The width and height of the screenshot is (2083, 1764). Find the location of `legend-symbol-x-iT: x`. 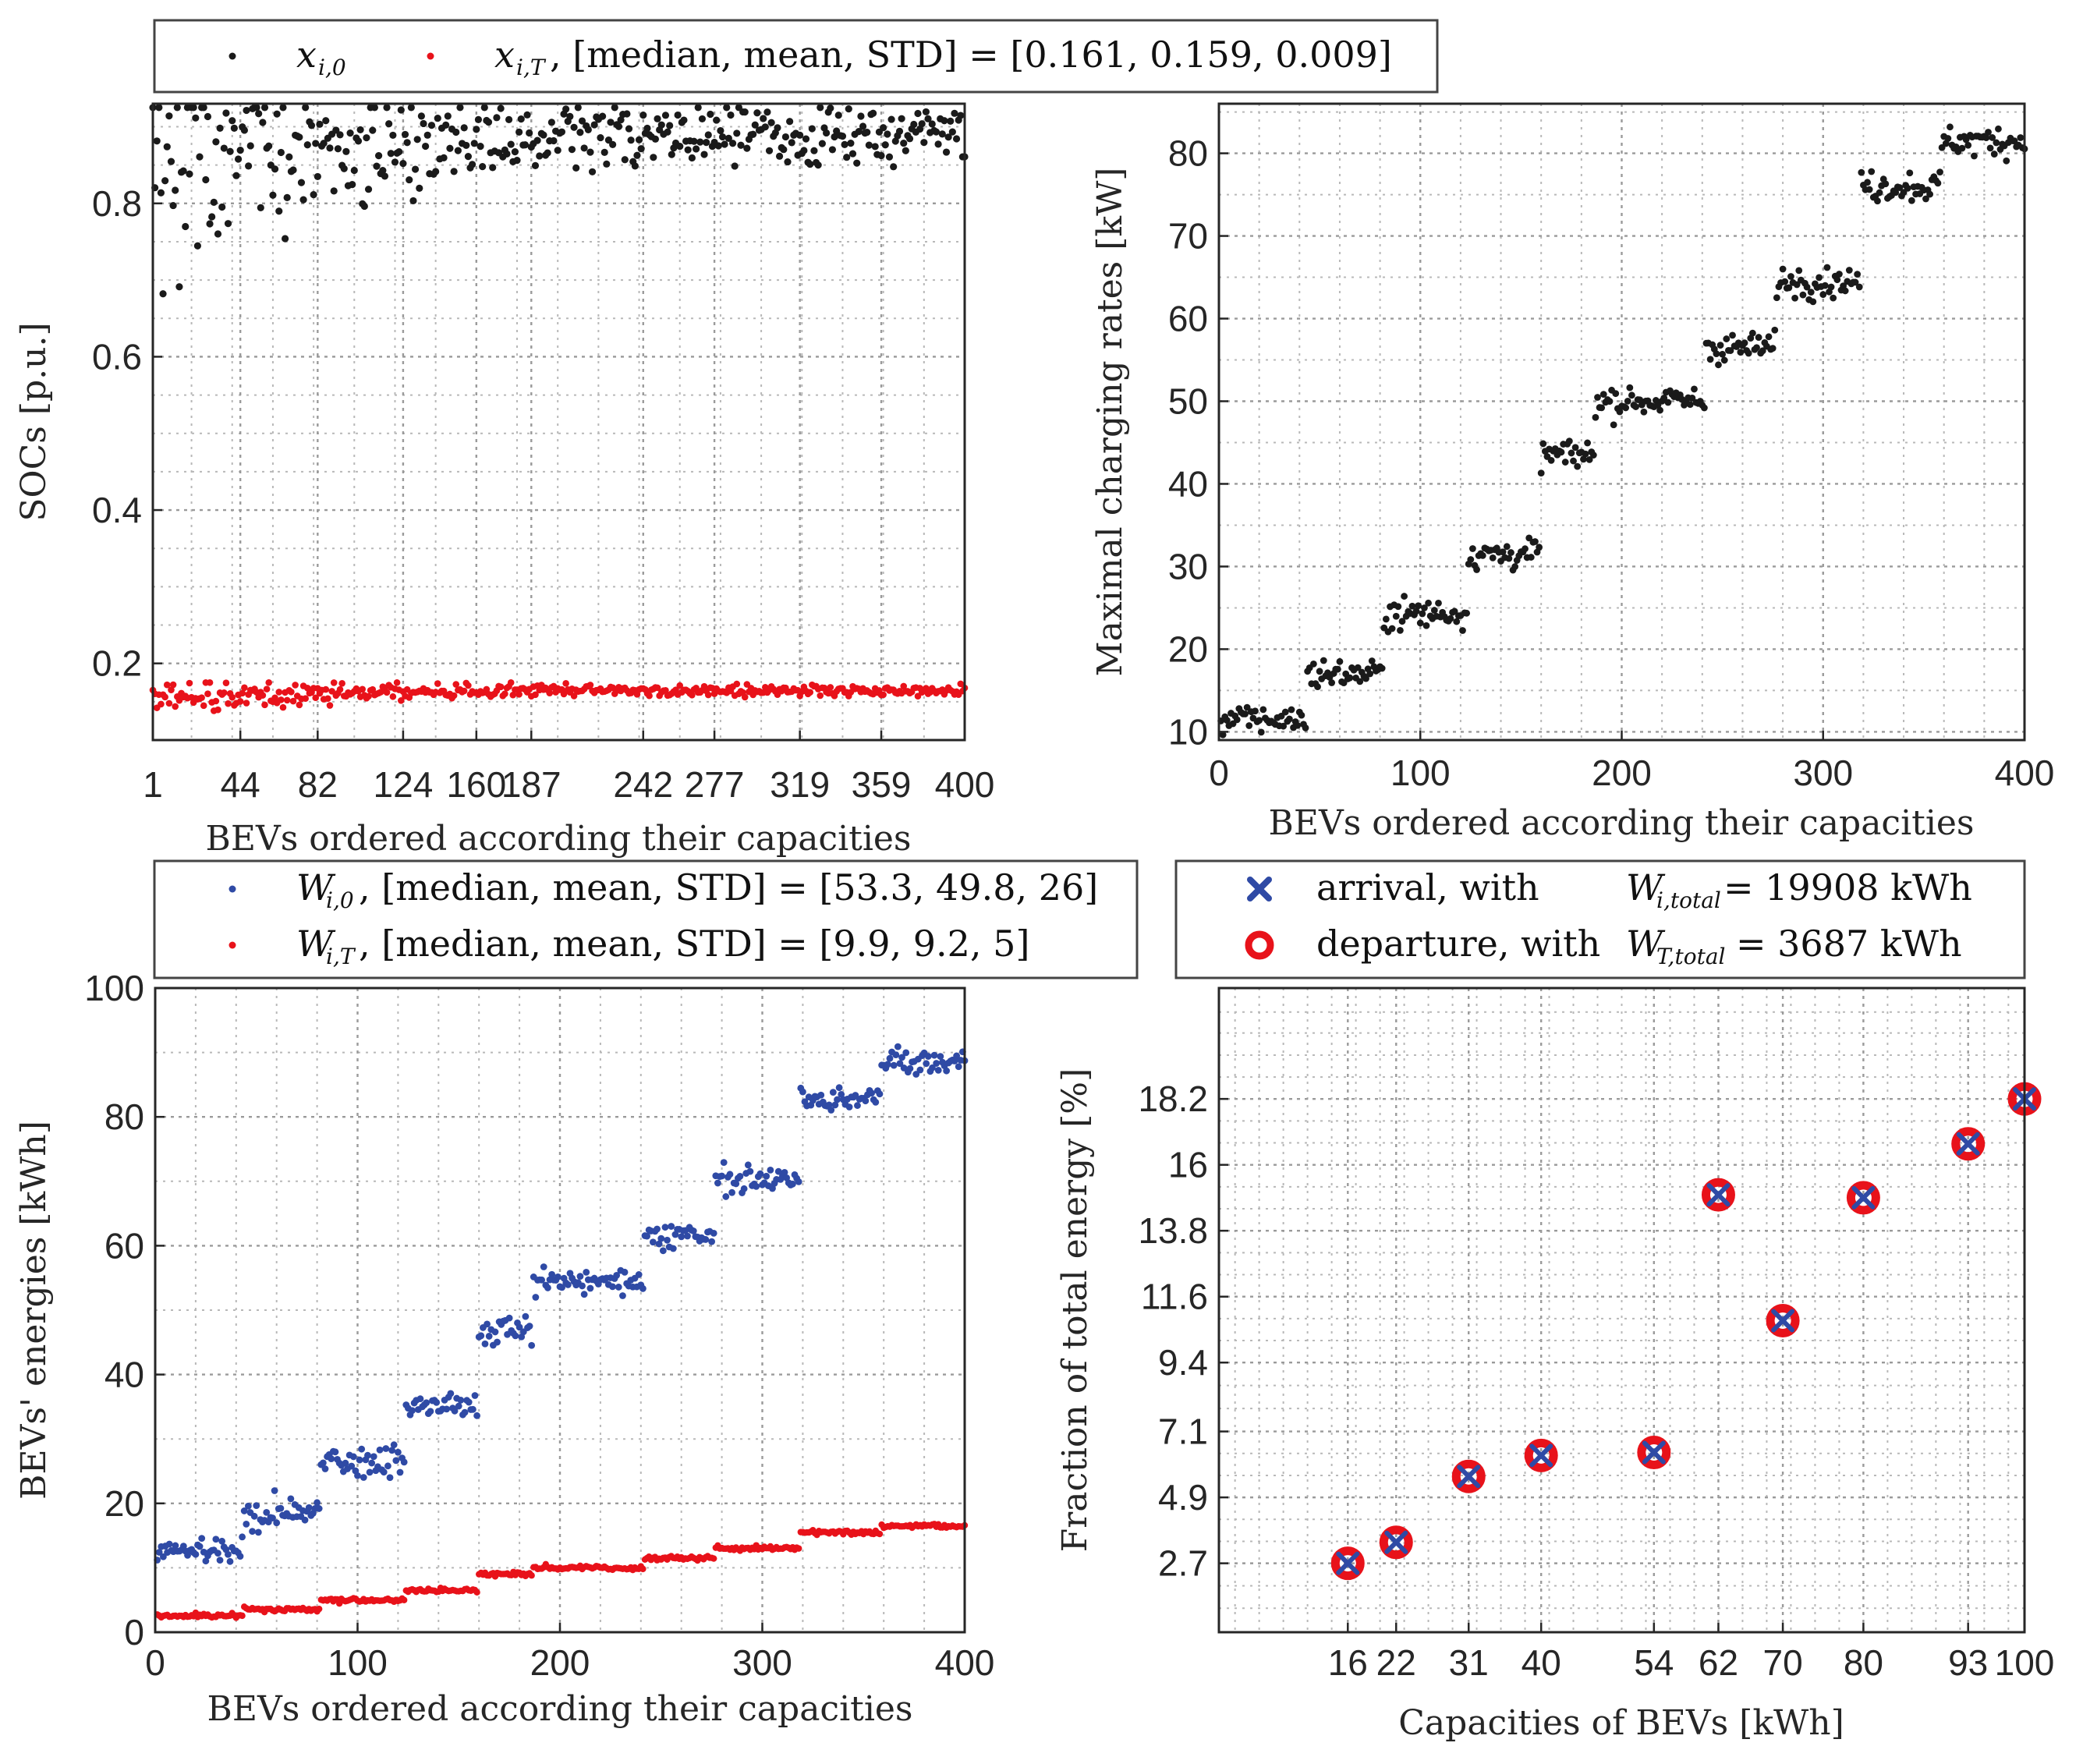

legend-symbol-x-iT: x is located at coordinates (504, 55).